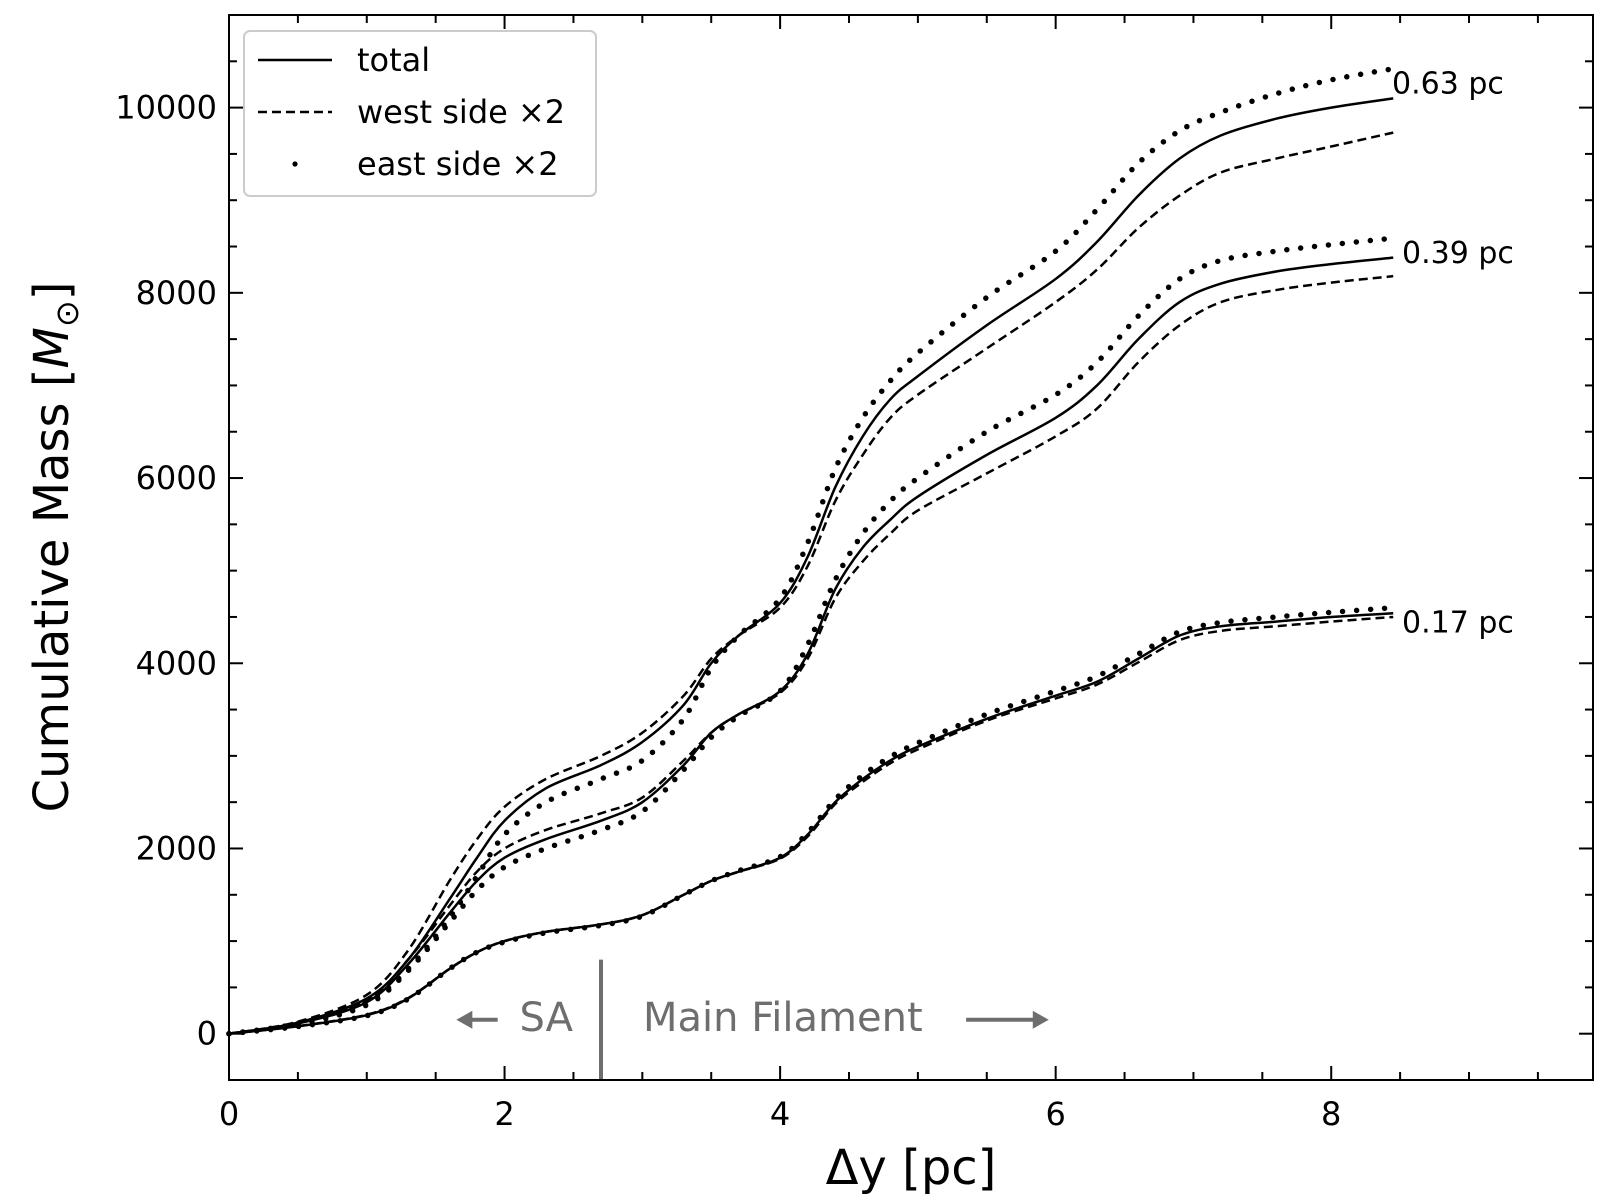 This screenshot has height=1200, width=1600. Describe the element at coordinates (295, 164) in the screenshot. I see `legend-swatch-east` at that location.